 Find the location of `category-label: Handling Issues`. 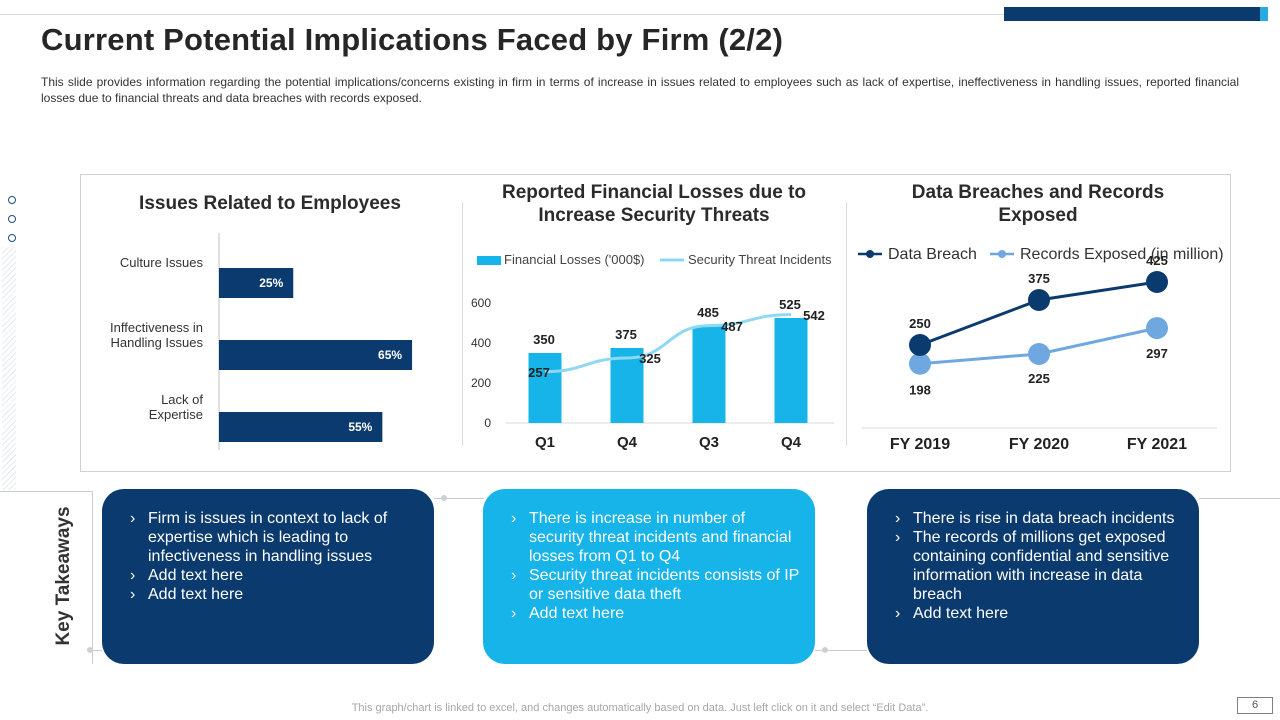

category-label: Handling Issues is located at coordinates (157, 342).